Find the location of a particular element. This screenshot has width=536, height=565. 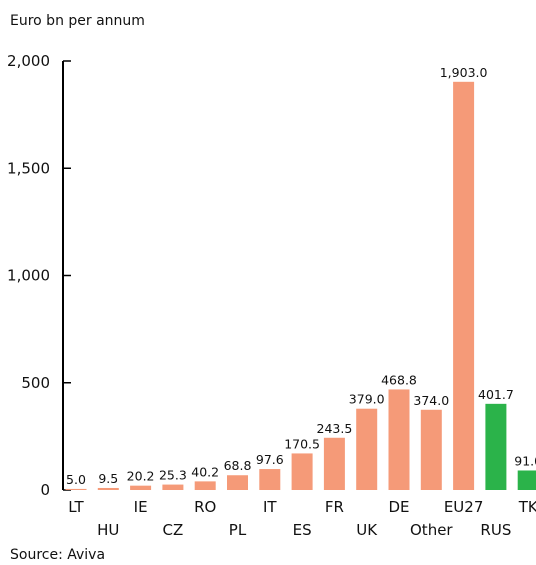

data-label-uk: 379.0 is located at coordinates (367, 399).